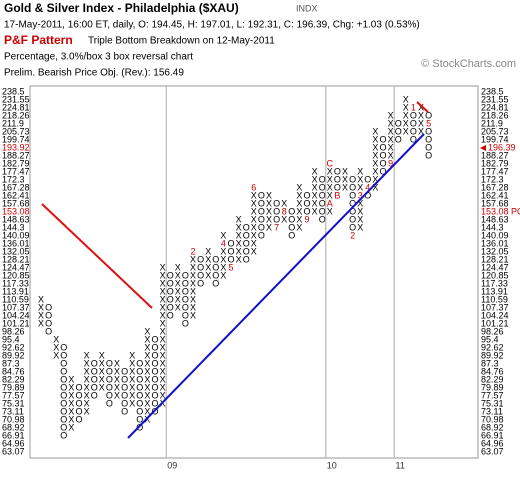 This screenshot has width=520, height=487. What do you see at coordinates (492, 387) in the screenshot?
I see `y-tick-label: 79.89` at bounding box center [492, 387].